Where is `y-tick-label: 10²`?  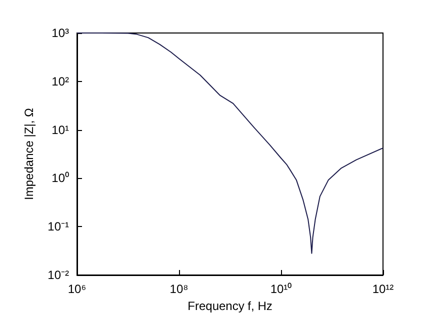 y-tick-label: 10² is located at coordinates (61, 81).